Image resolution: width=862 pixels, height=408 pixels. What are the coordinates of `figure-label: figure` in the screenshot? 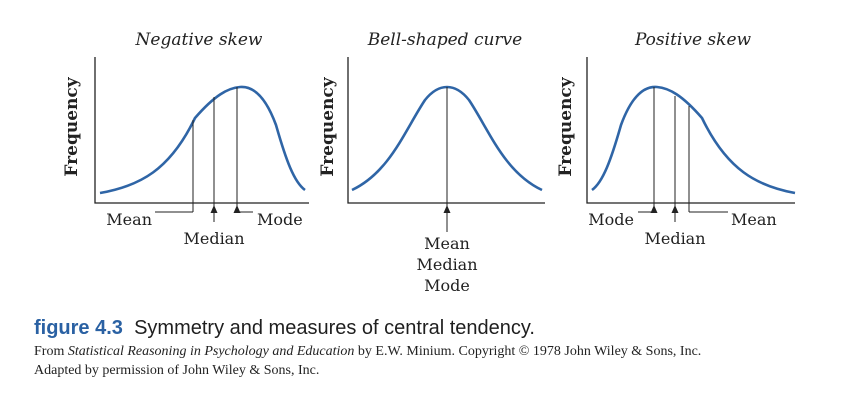 It's located at (62, 328).